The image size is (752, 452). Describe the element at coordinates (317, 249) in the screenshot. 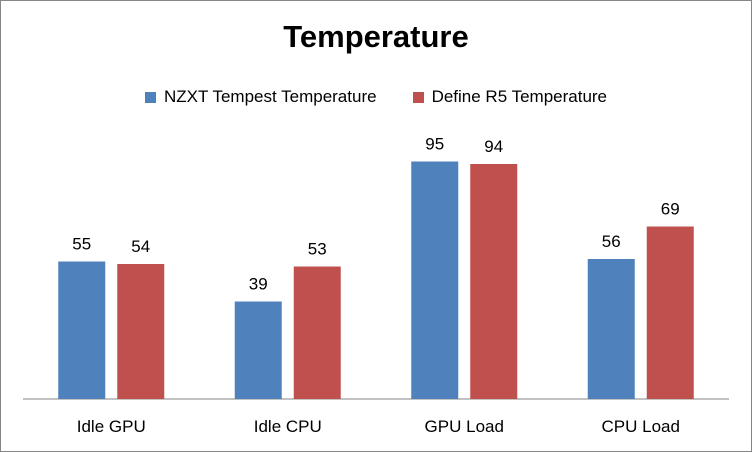

I see `data-label-2-2: 53` at that location.